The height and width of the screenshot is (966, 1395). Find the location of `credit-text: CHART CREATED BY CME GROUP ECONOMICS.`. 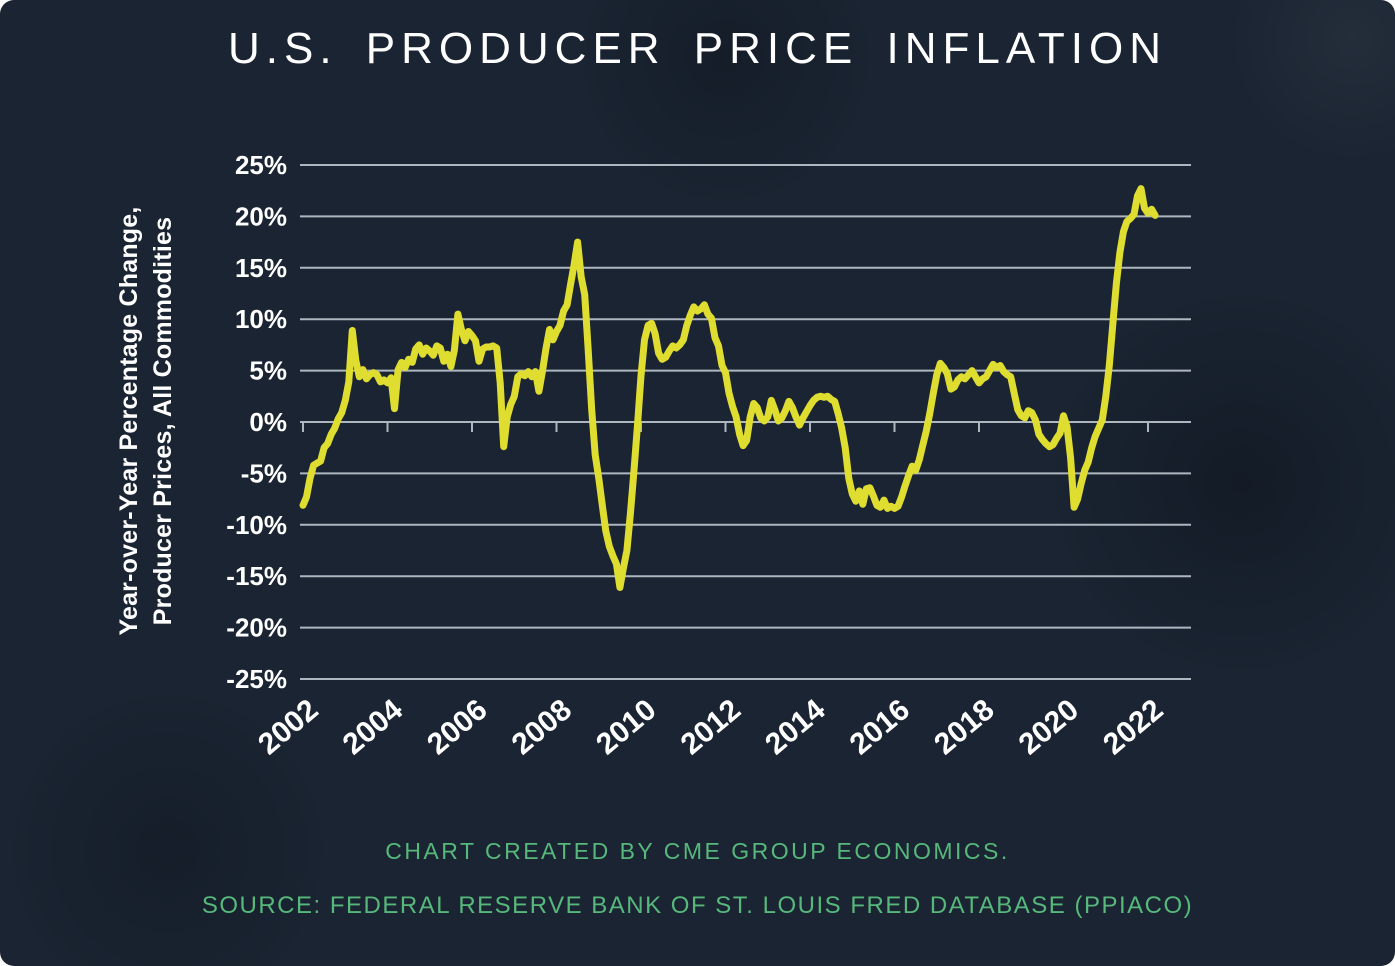

credit-text: CHART CREATED BY CME GROUP ECONOMICS. is located at coordinates (697, 851).